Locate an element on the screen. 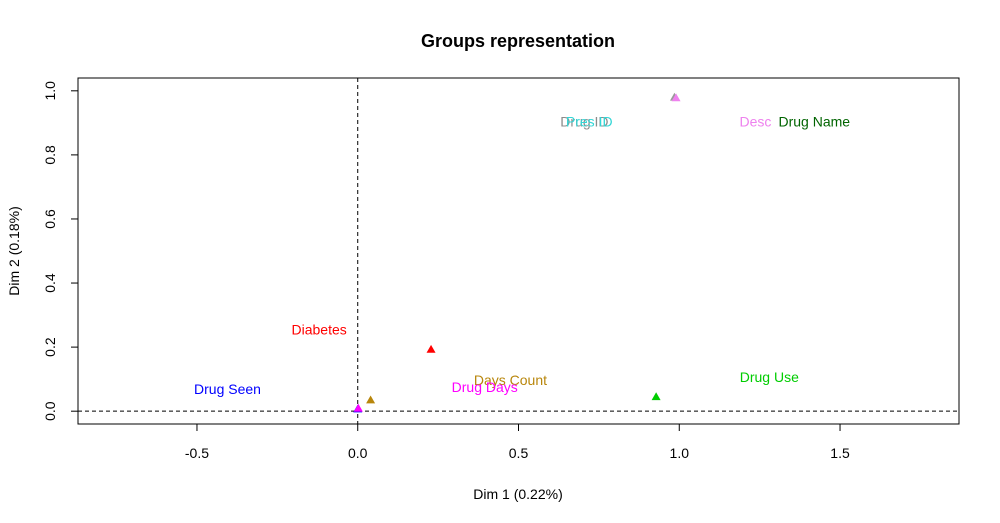  x-tick-label: 1.0 is located at coordinates (680, 453).